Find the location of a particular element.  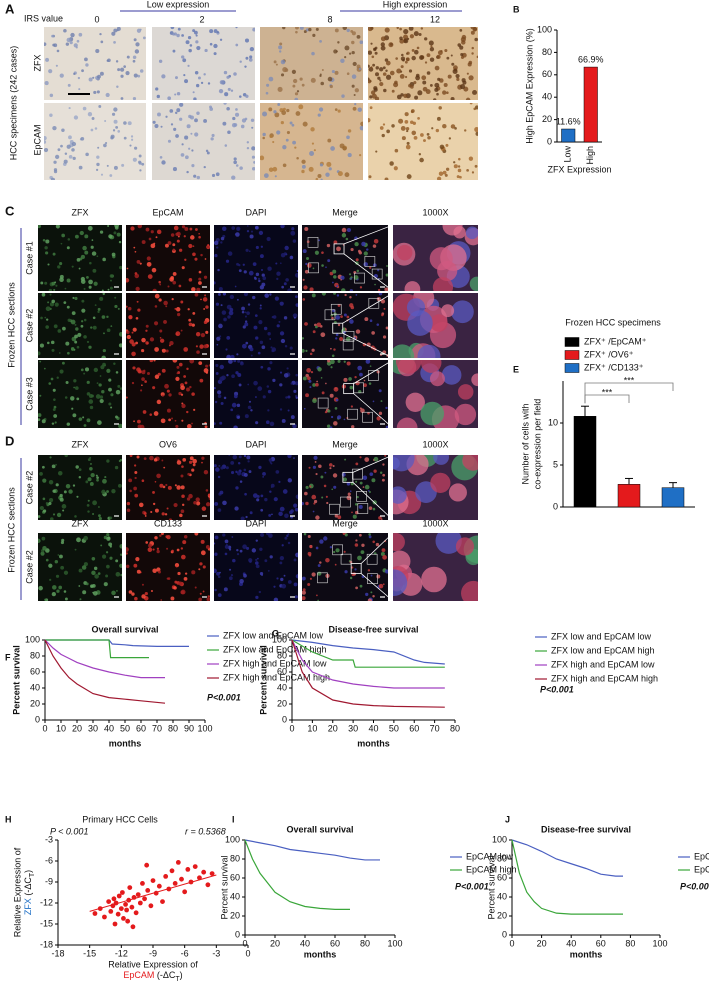

x-tick-label: 10 is located at coordinates (61, 728).